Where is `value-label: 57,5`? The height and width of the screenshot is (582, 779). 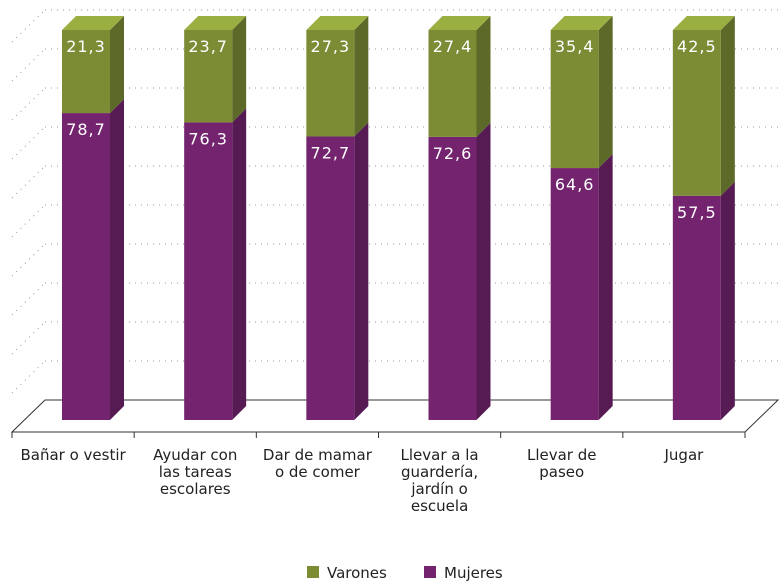
value-label: 57,5 is located at coordinates (697, 212).